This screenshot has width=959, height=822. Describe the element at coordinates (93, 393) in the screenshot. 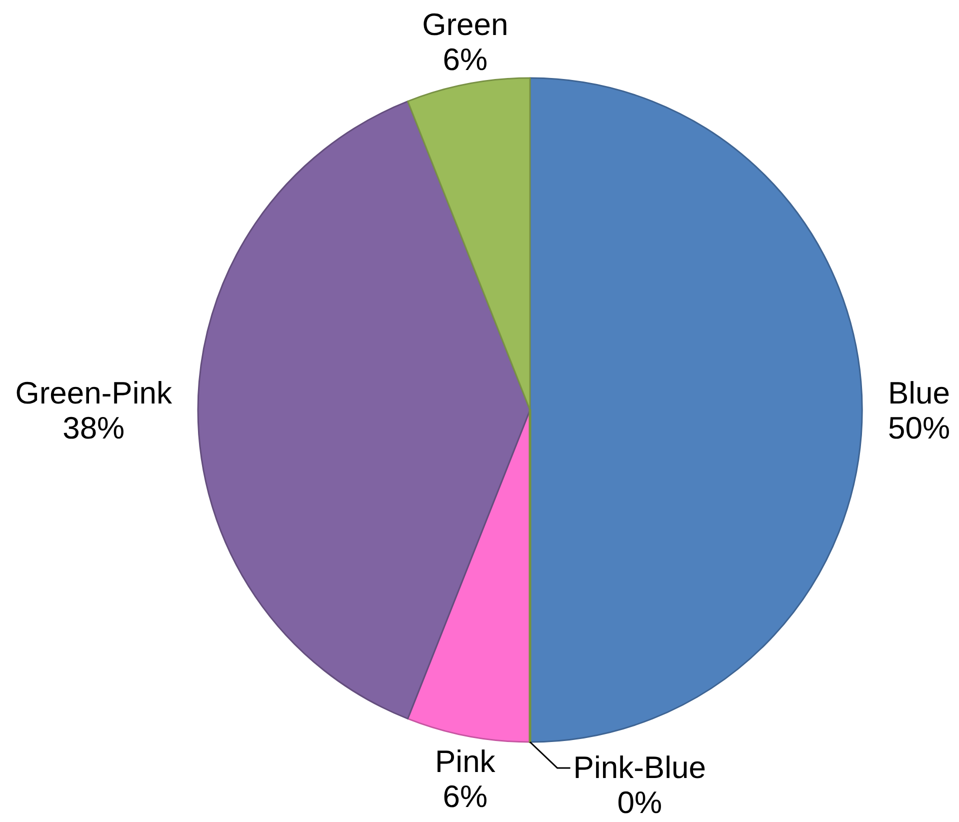

I see `slice-label: Green-Pink` at that location.